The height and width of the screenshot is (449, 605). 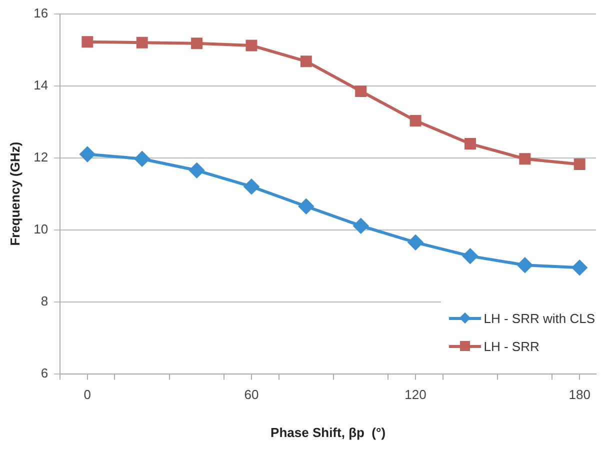 I want to click on x-tick-label: 180, so click(x=579, y=394).